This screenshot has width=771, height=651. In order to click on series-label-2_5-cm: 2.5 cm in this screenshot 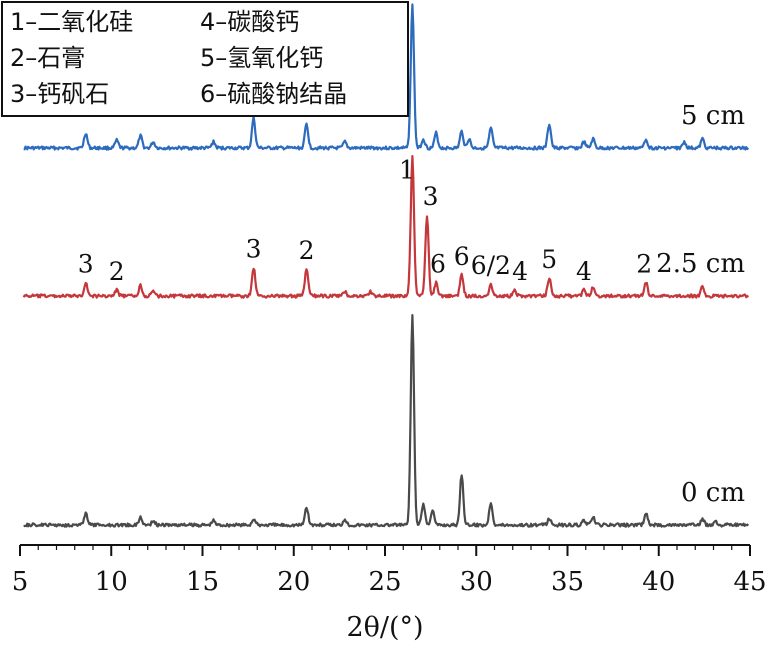, I will do `click(700, 264)`.